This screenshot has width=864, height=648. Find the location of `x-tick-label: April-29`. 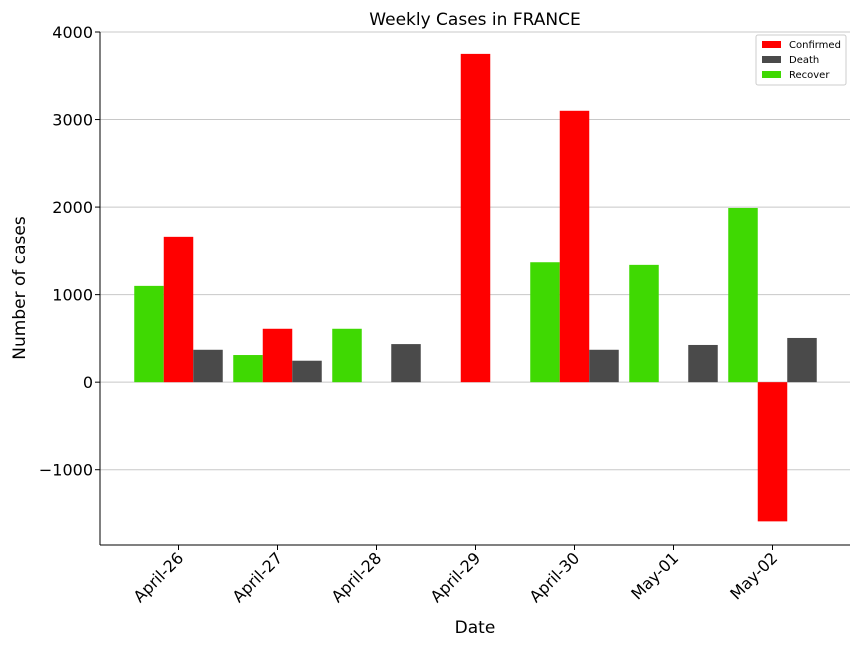

x-tick-label: April-29 is located at coordinates (456, 577).